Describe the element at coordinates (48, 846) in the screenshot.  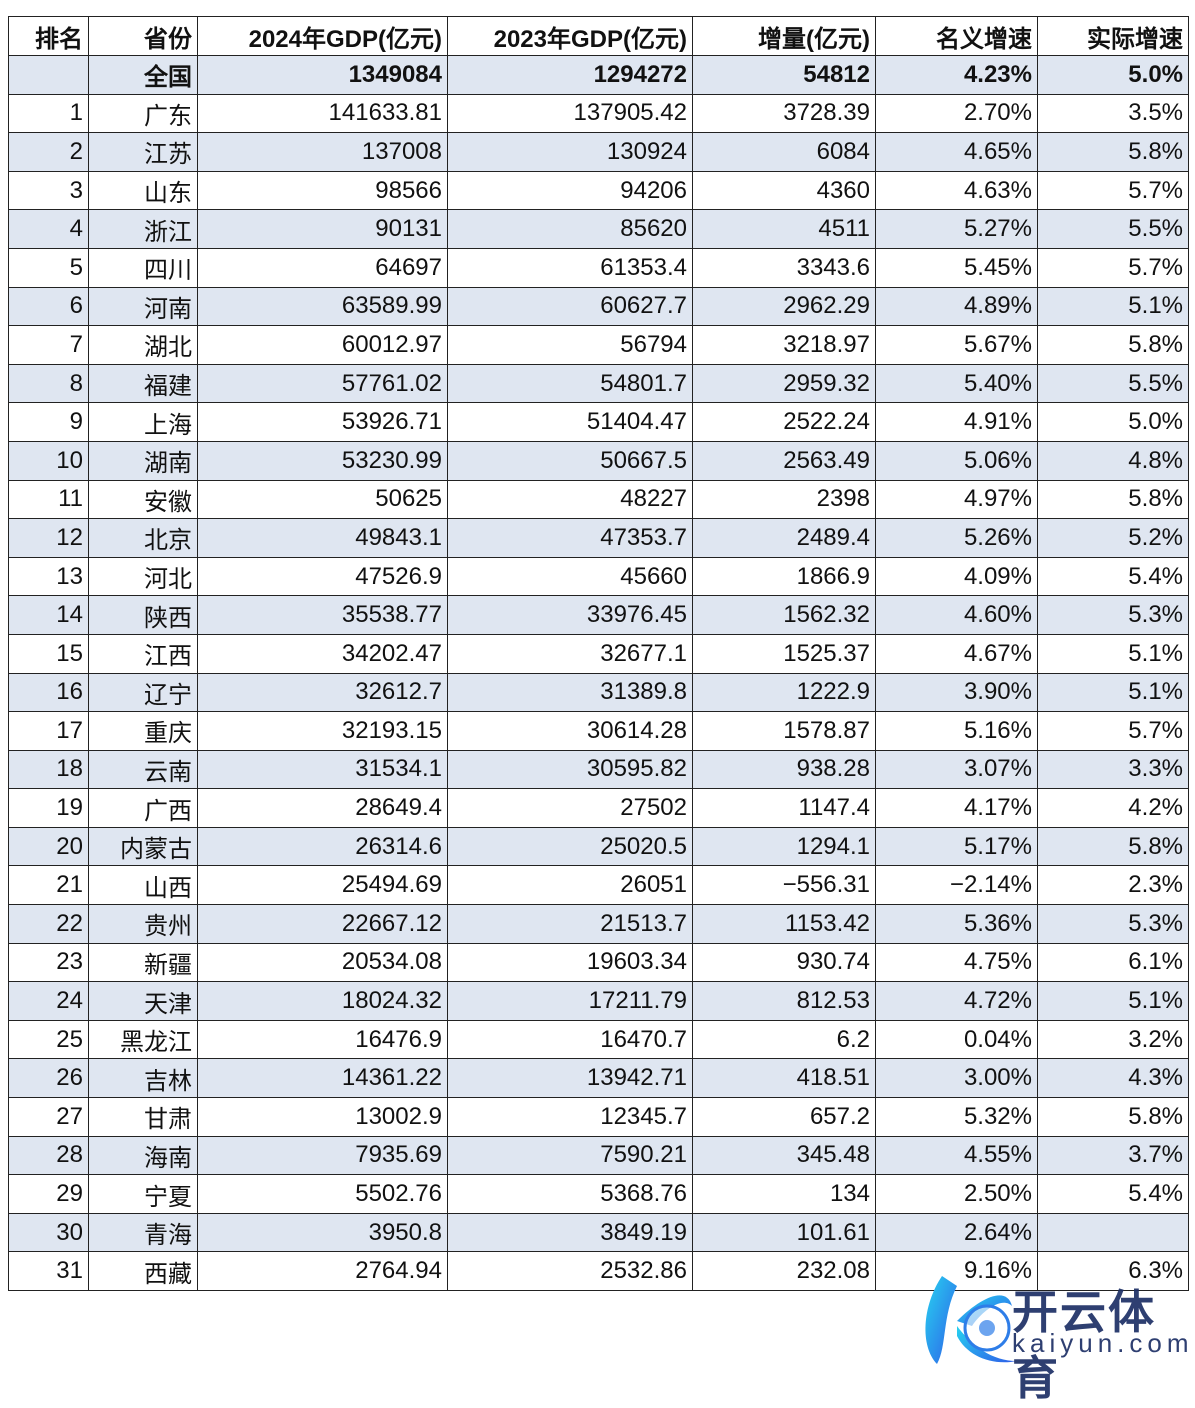
I see `cell-rank: 20` at that location.